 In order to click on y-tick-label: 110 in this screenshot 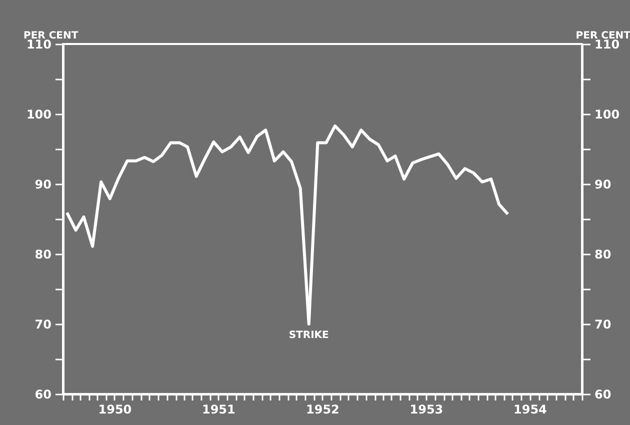, I will do `click(39, 45)`.